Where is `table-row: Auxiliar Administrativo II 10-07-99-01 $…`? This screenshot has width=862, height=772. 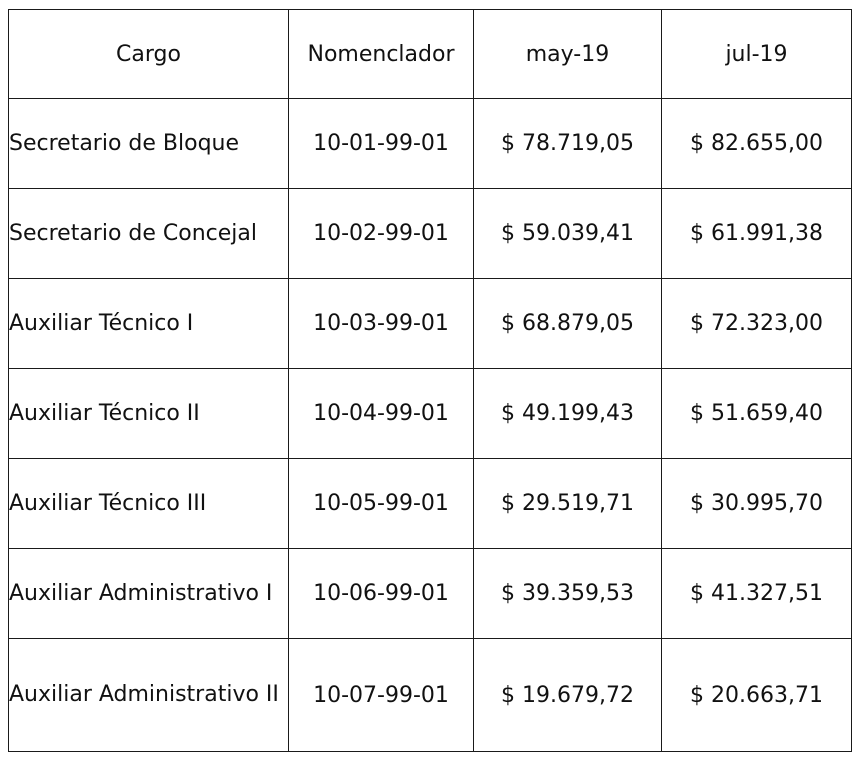 table-row: Auxiliar Administrativo II 10-07-99-01 $… is located at coordinates (430, 695).